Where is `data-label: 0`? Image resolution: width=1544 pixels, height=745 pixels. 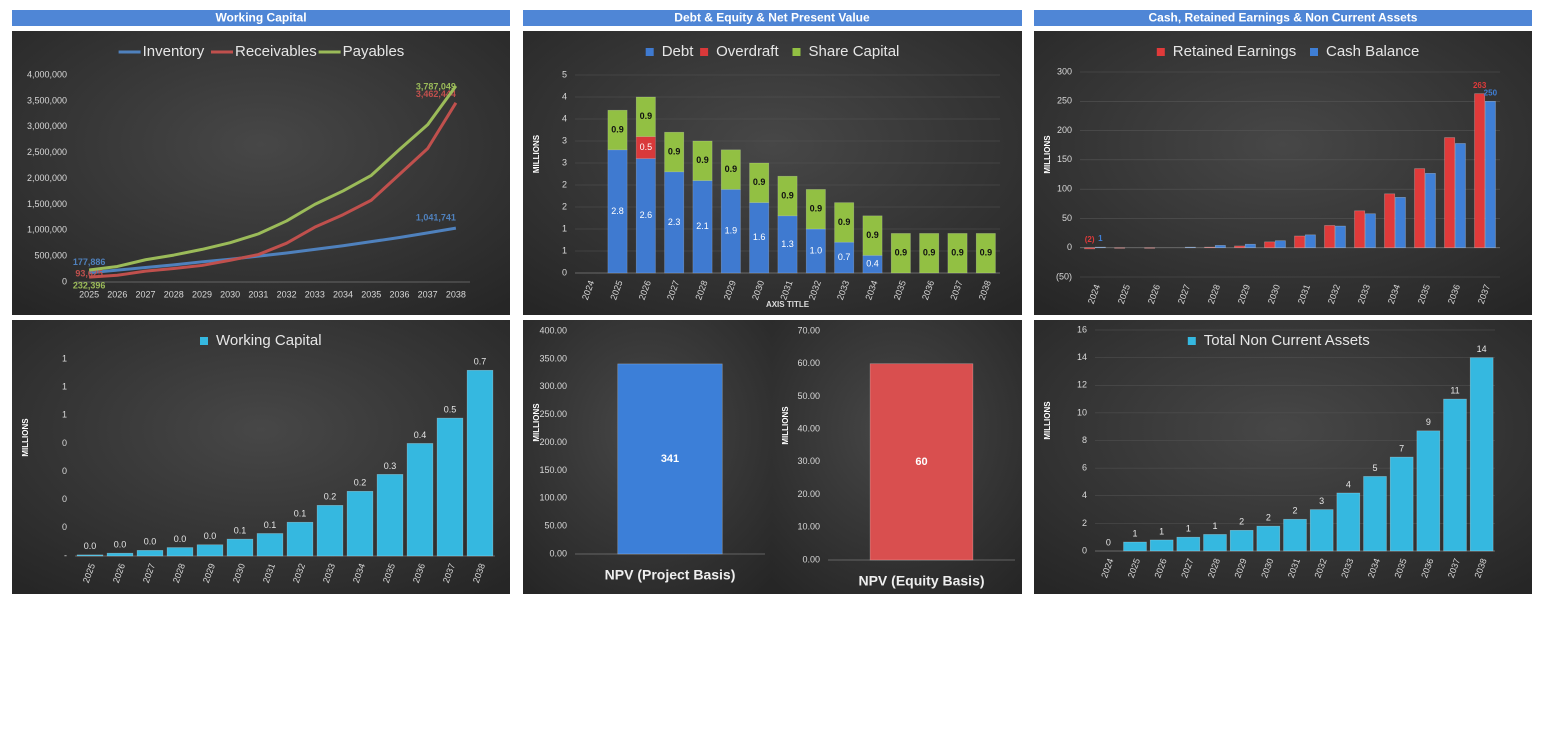
data-label: 0 is located at coordinates (1108, 542).